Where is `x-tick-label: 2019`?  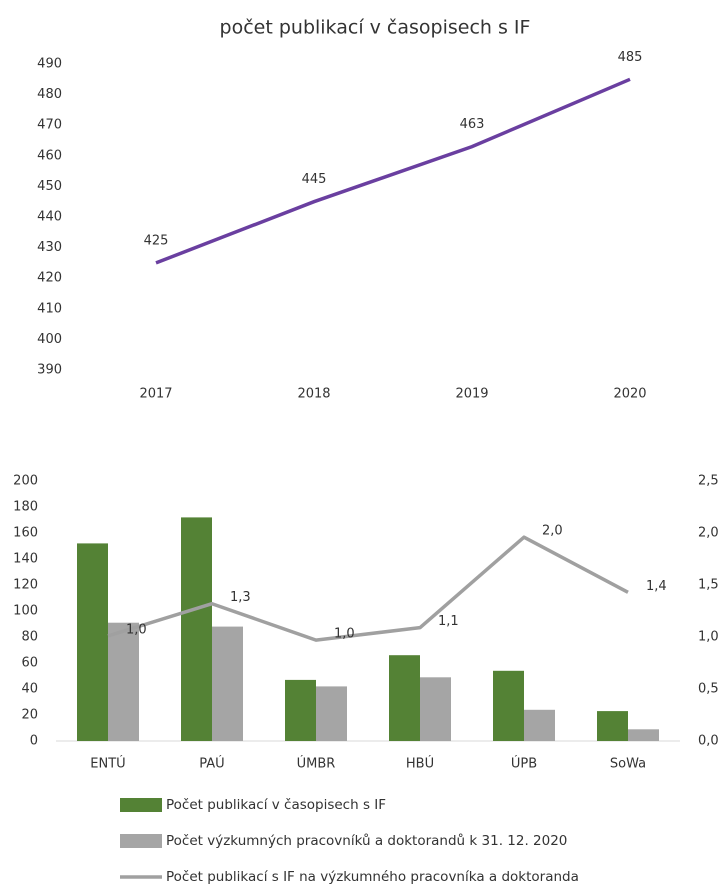 x-tick-label: 2019 is located at coordinates (471, 394).